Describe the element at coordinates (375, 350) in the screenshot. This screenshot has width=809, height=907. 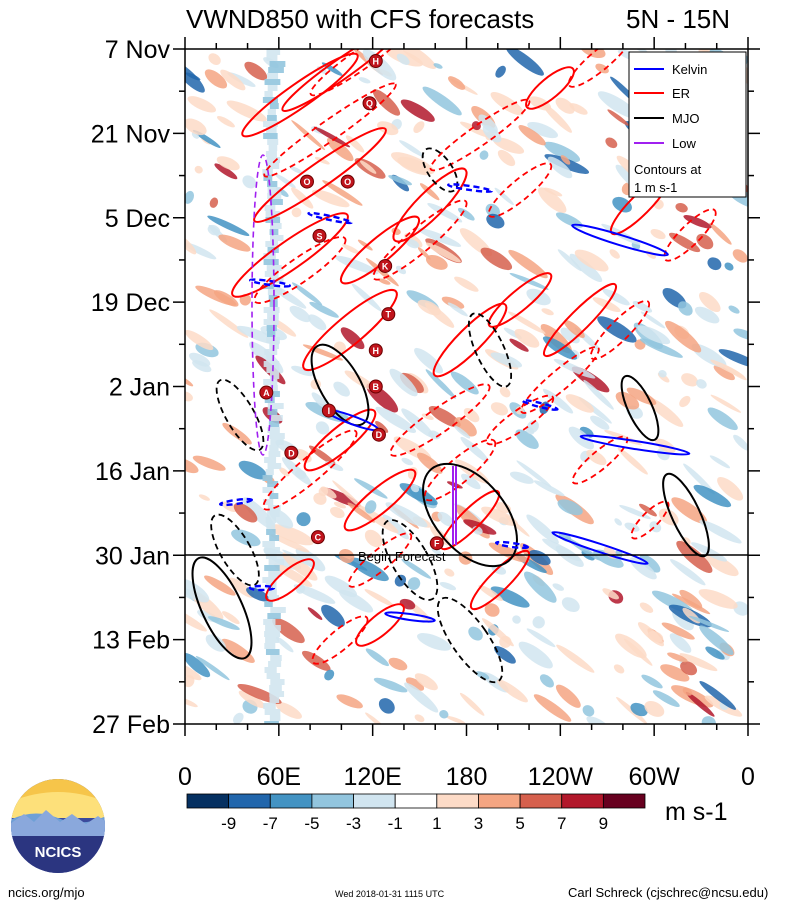
I see `storm-marker-dot` at that location.